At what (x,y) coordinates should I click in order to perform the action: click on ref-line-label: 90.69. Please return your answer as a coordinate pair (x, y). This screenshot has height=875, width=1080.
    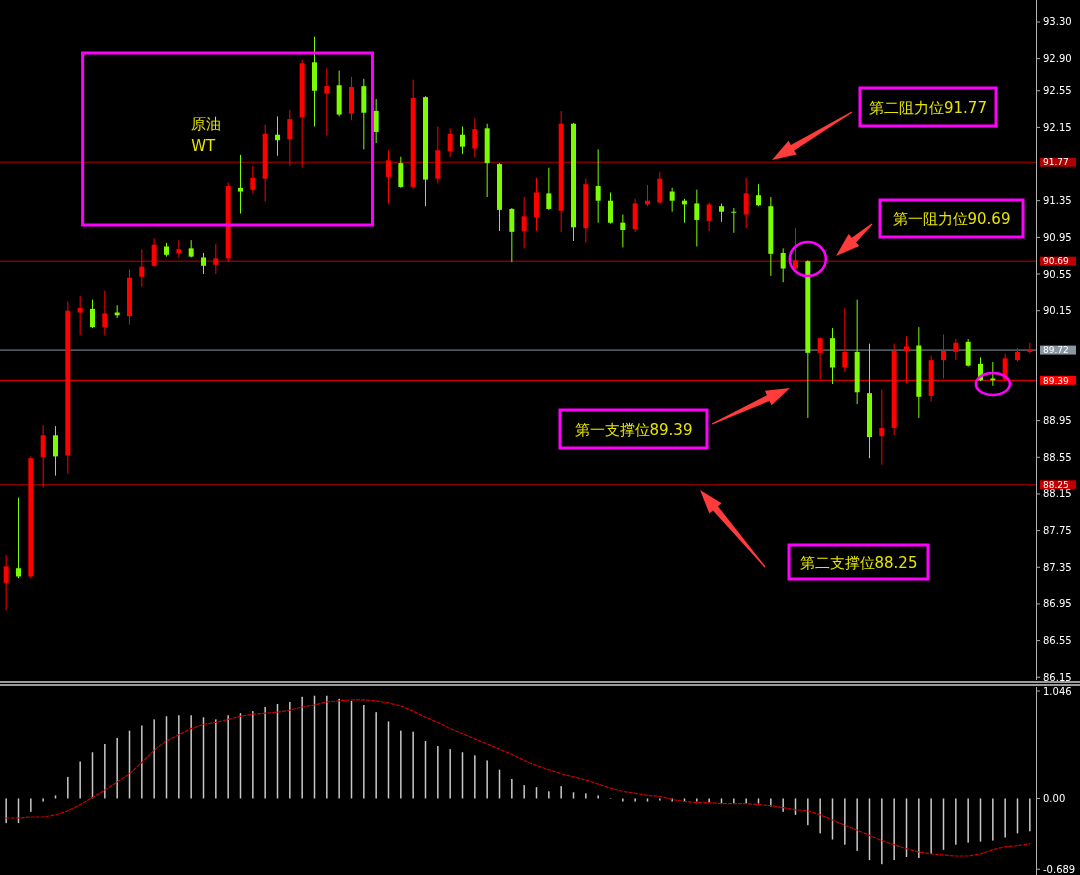
    Looking at the image, I should click on (1056, 261).